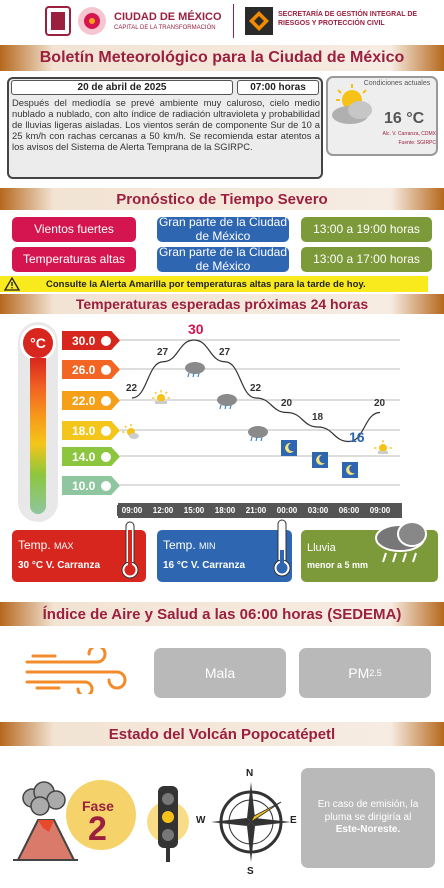  Describe the element at coordinates (165, 28) in the screenshot. I see `city-tagline: CAPITAL DE LA TRANSFORMACIÓN` at that location.